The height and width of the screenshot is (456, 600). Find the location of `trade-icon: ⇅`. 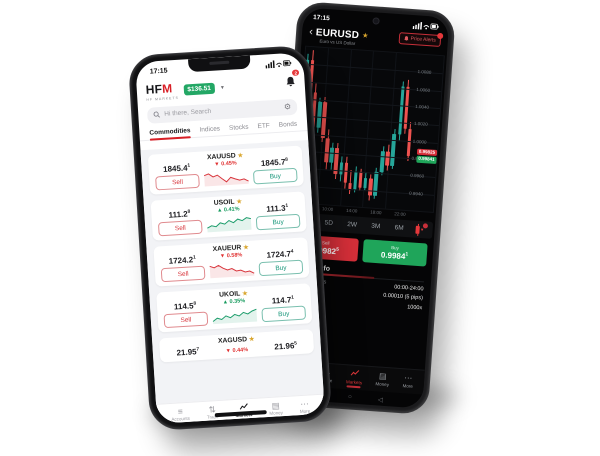

trade-icon: ⇅ is located at coordinates (212, 409).